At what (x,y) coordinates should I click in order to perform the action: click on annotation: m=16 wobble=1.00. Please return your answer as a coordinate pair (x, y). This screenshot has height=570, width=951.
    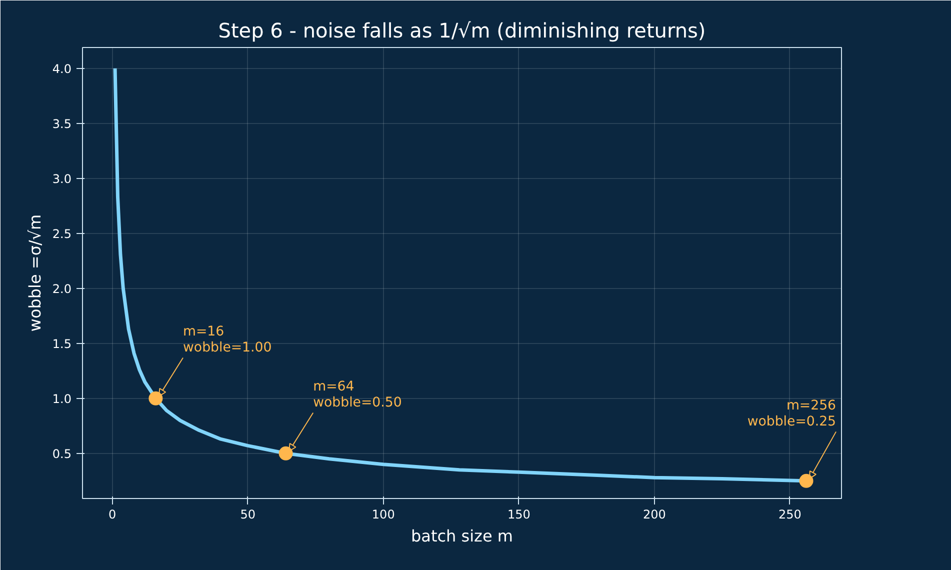
    Looking at the image, I should click on (227, 340).